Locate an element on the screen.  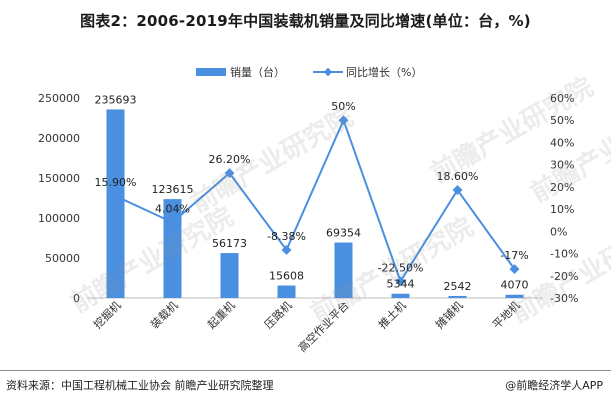
category-label: 装载机 is located at coordinates (163, 314).